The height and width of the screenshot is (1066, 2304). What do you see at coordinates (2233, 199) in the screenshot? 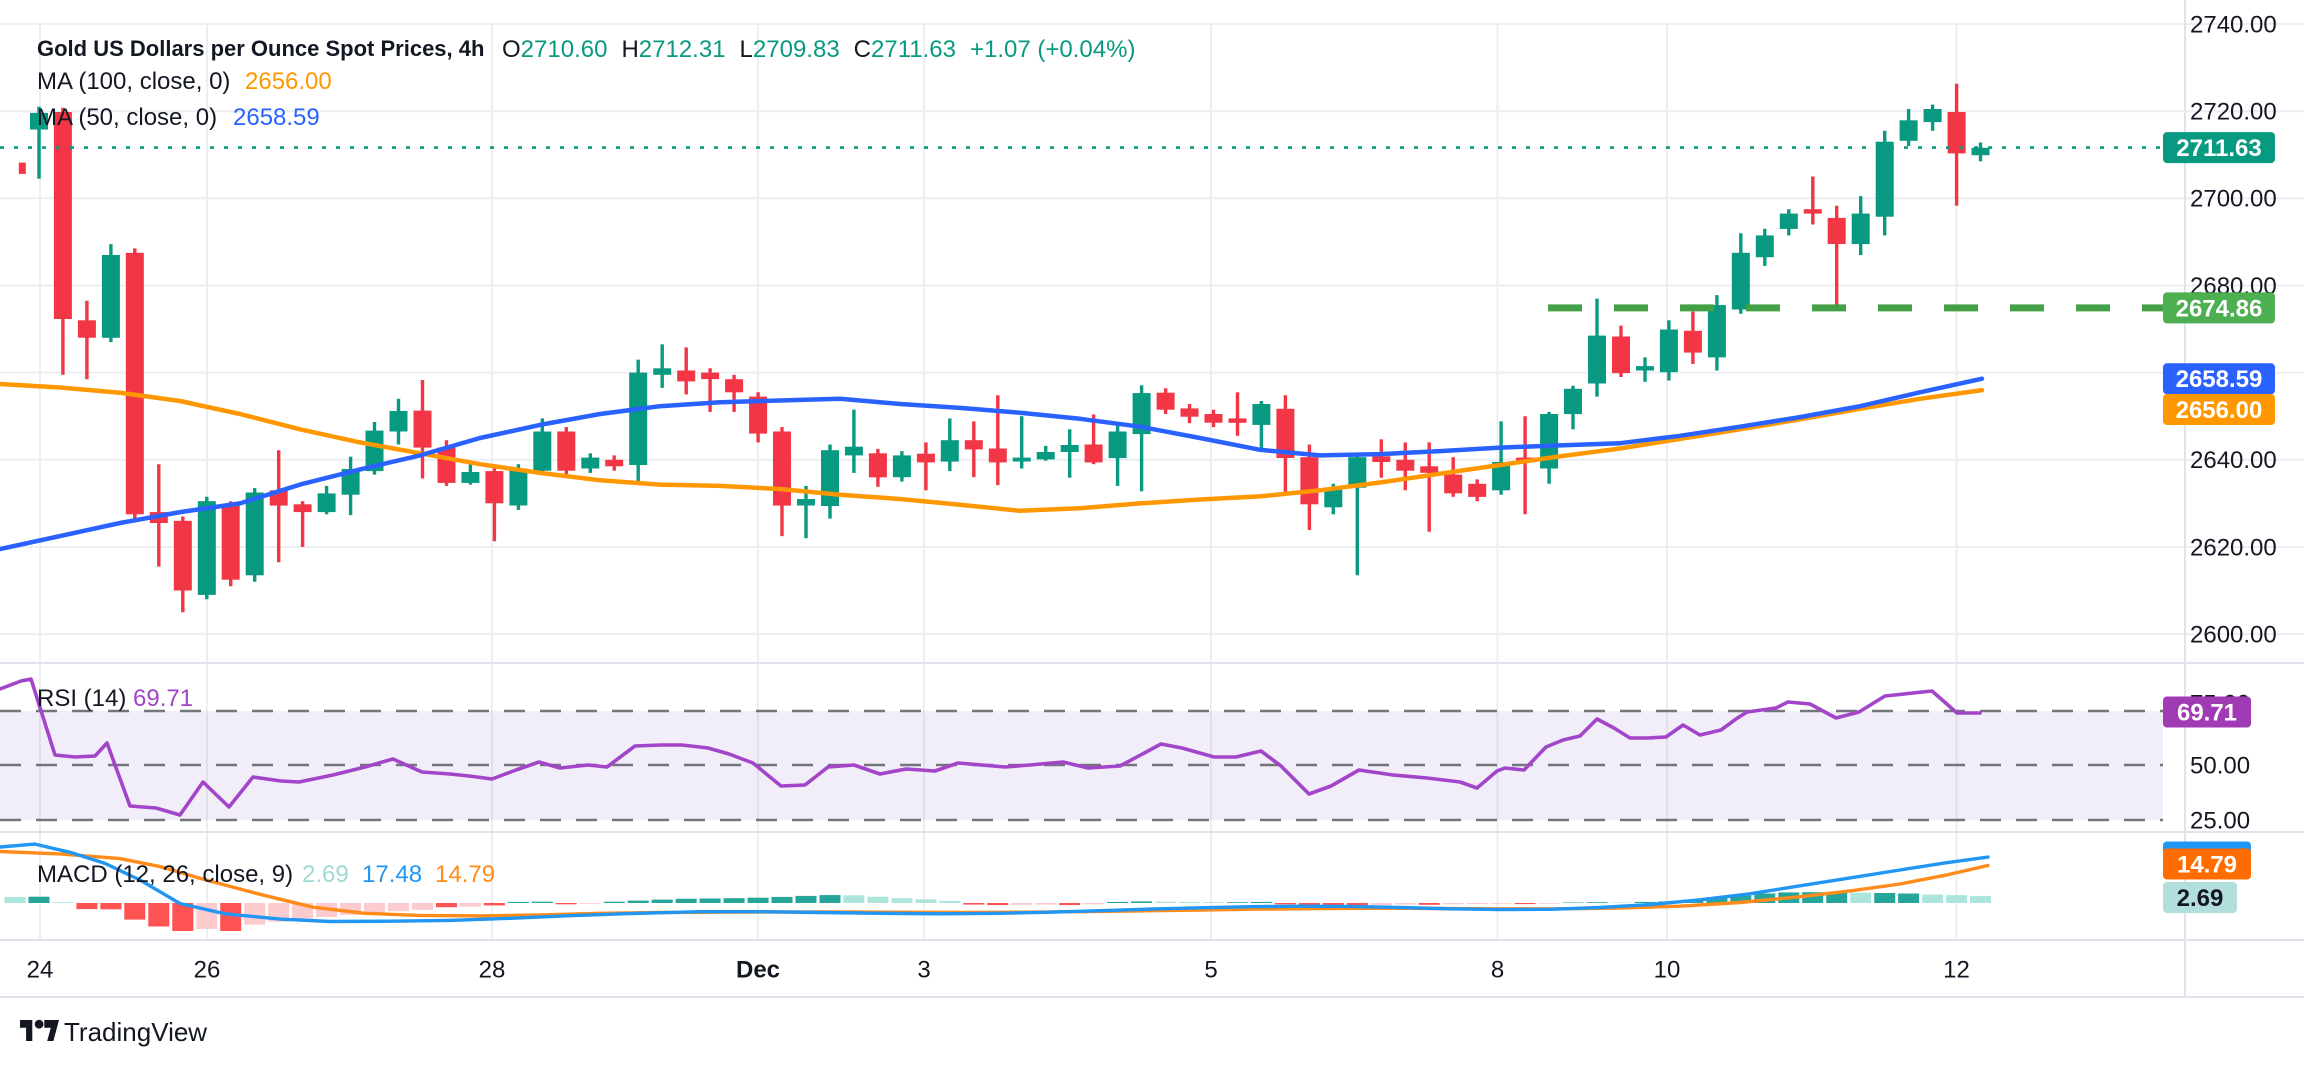
I see `svg-text: 2700.00` at bounding box center [2233, 199].